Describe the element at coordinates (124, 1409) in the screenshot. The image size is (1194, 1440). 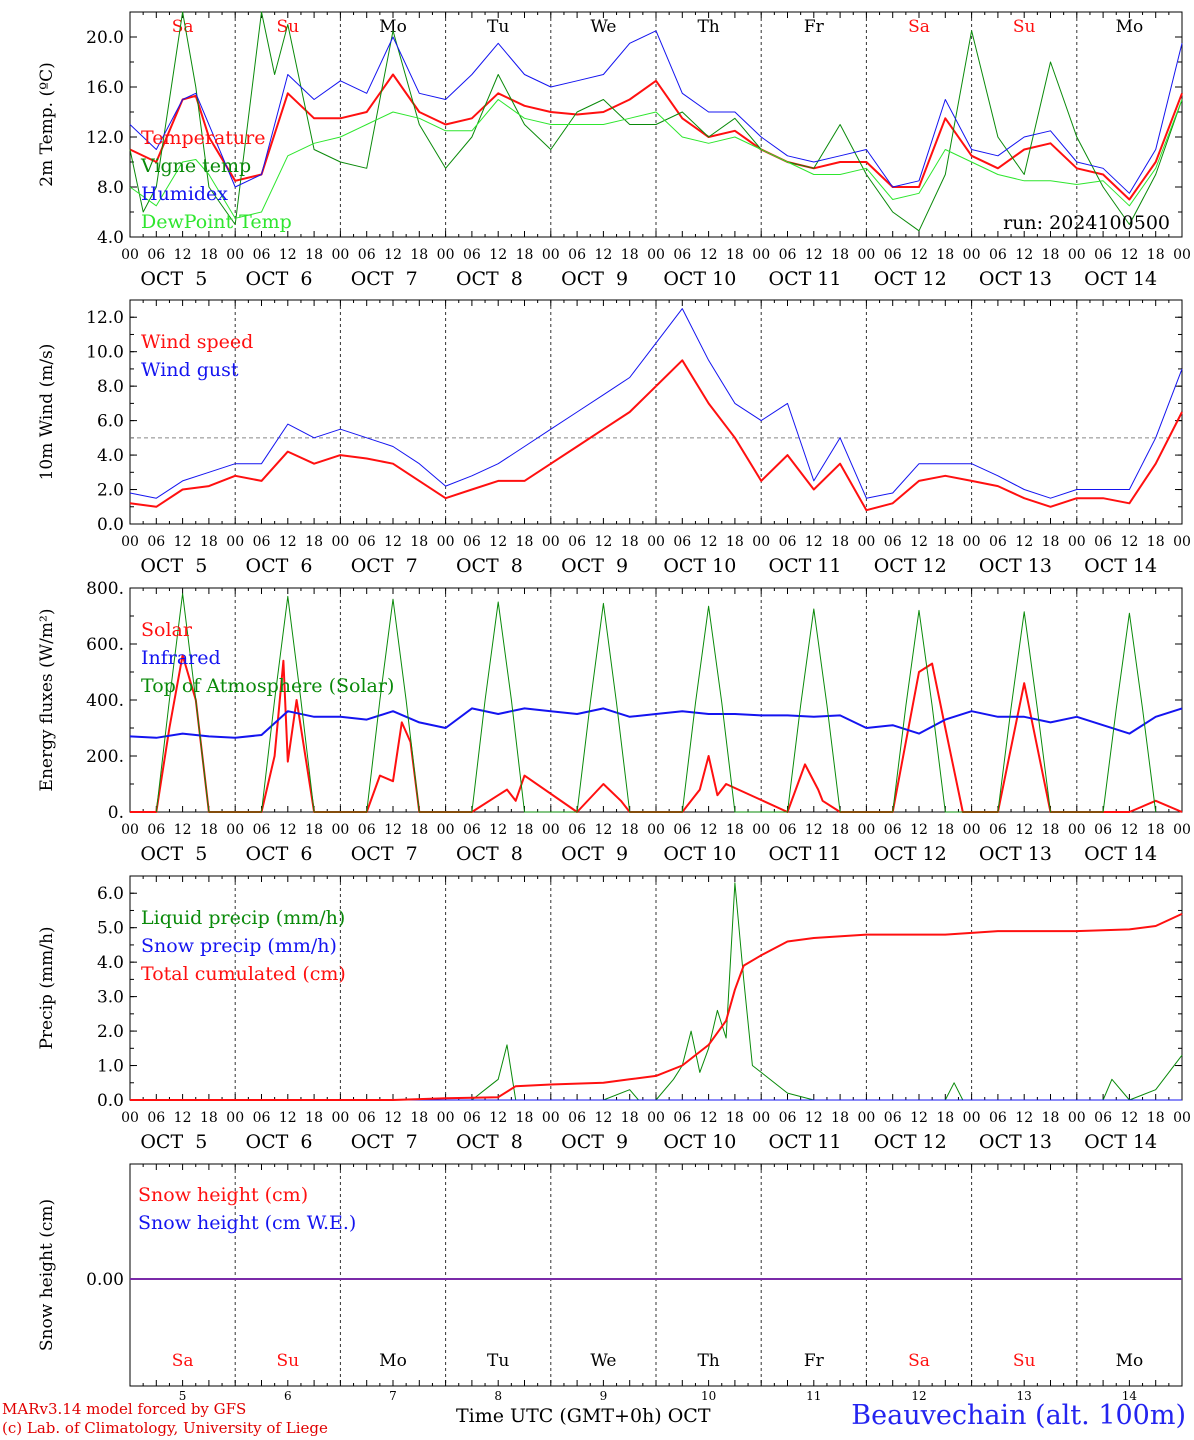
I see `model-credit: MARv3.14 model forced by GFS` at that location.